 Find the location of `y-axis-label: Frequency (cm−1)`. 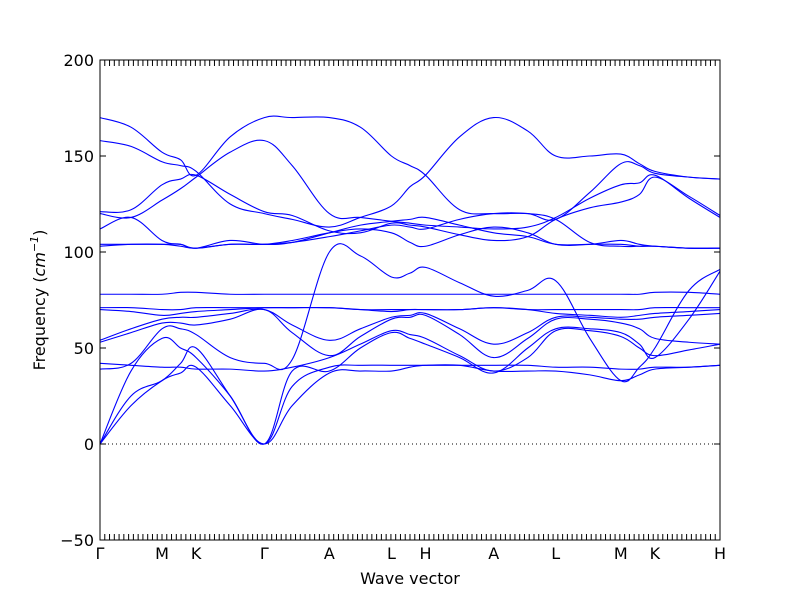

y-axis-label: Frequency (cm−1) is located at coordinates (38, 300).